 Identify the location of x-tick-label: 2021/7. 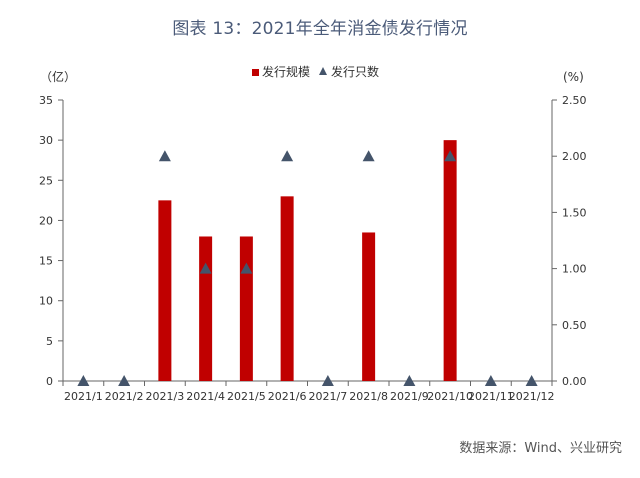
(328, 396).